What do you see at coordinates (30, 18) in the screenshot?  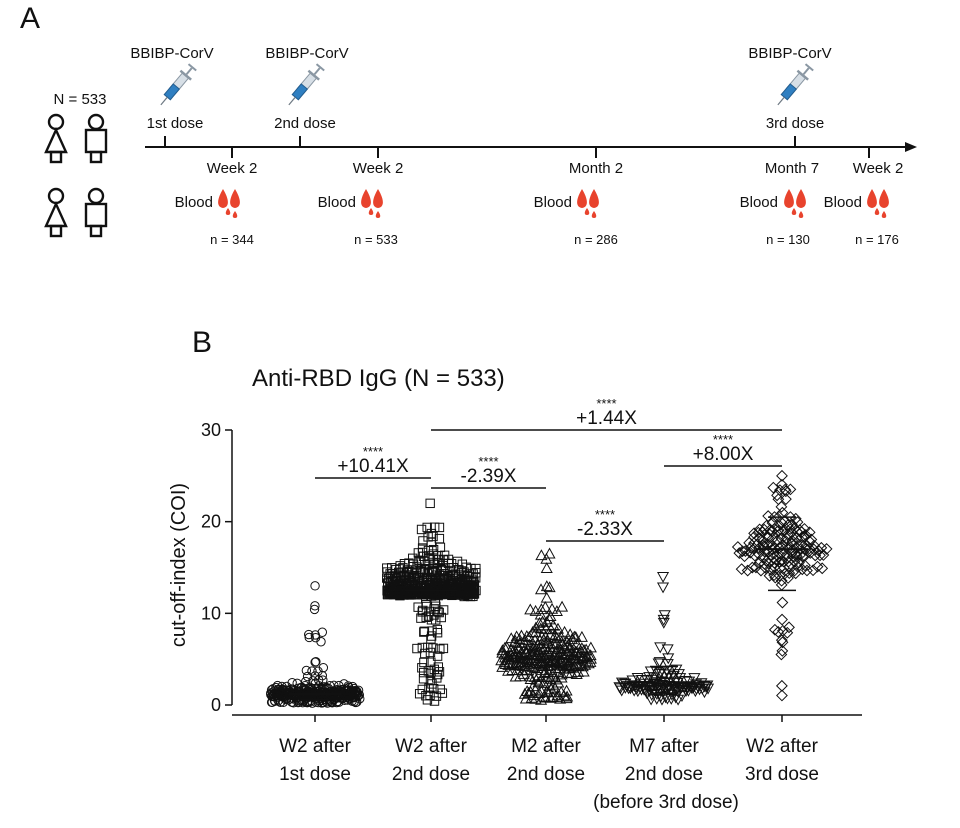 I see `panel-a-label: A` at bounding box center [30, 18].